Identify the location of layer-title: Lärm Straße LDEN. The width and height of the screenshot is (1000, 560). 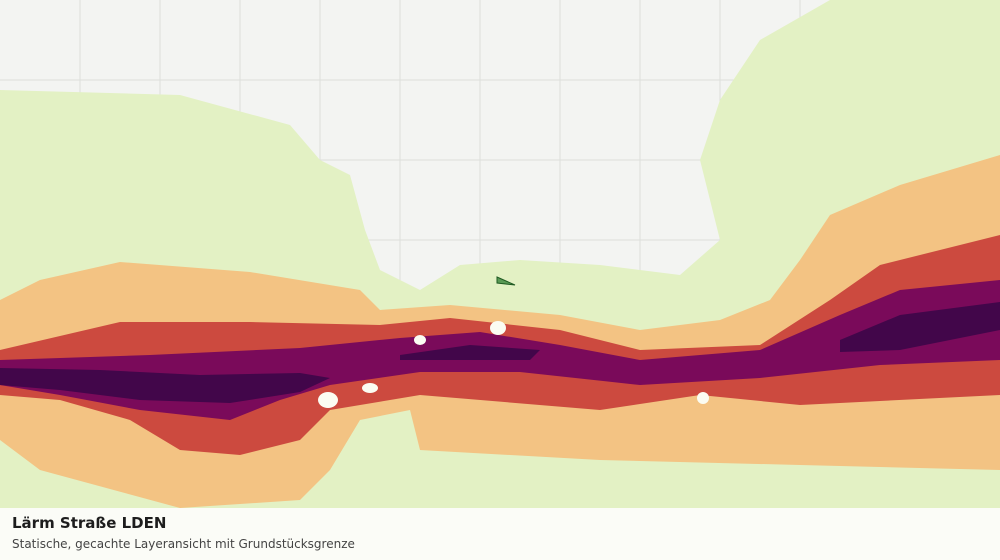
(89, 523).